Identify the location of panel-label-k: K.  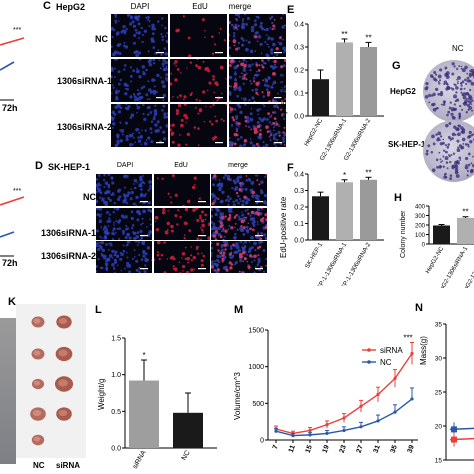
(12, 302).